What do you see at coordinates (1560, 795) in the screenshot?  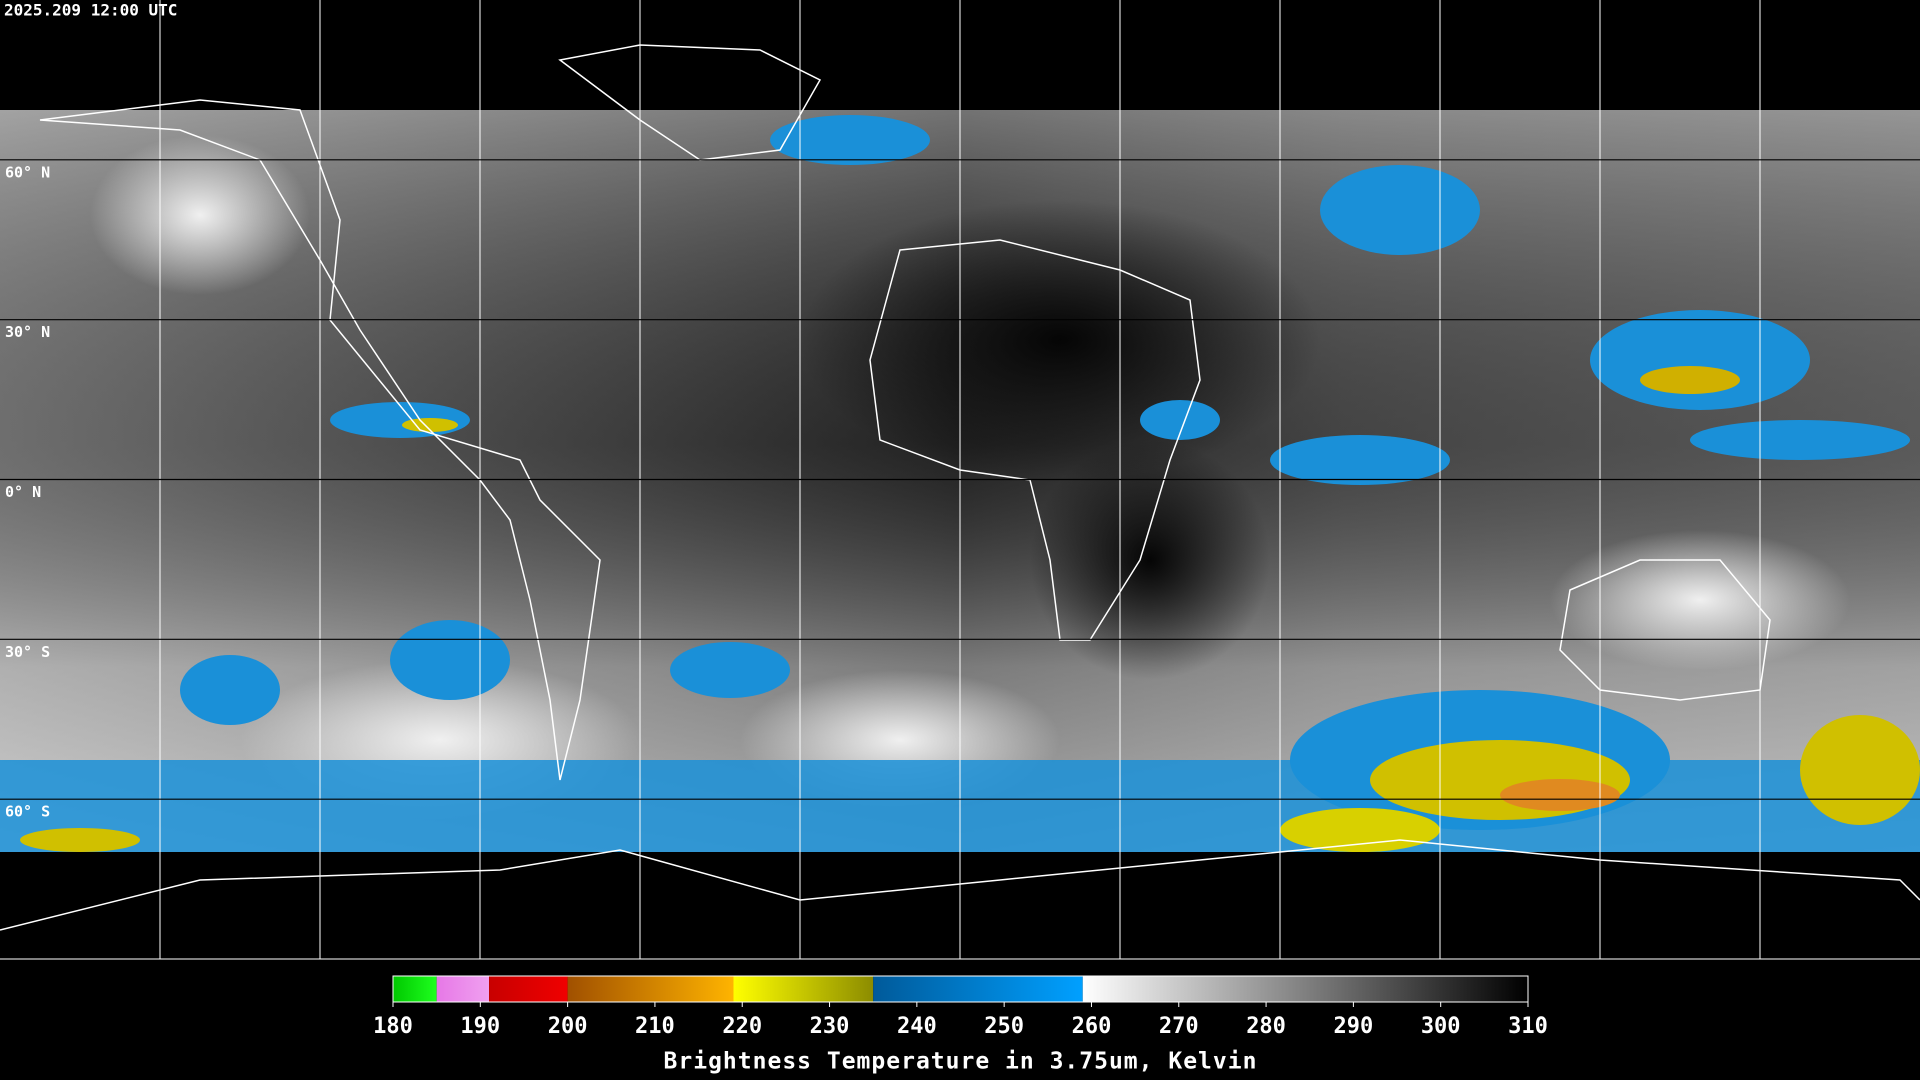 I see `coldest-cloud` at bounding box center [1560, 795].